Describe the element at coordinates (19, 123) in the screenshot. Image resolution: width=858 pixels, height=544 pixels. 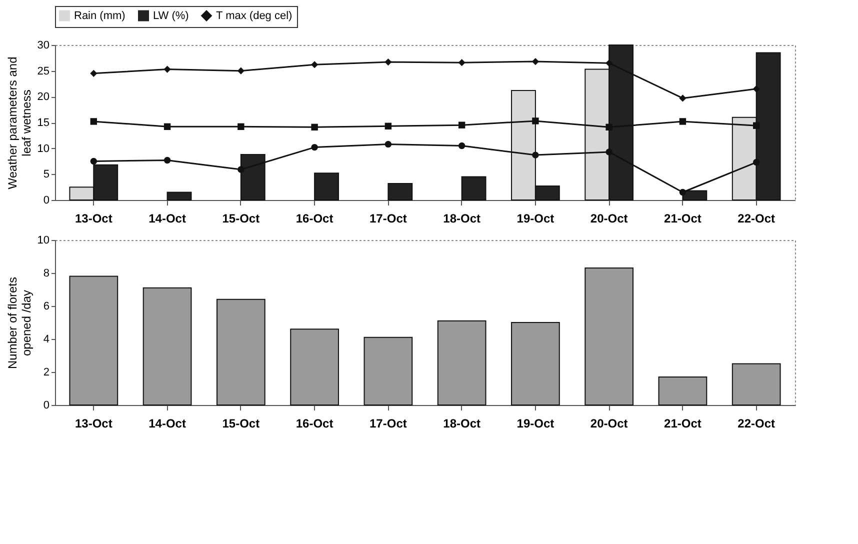
I see `y-axis-title: Weather parameters and leaf wetness` at that location.